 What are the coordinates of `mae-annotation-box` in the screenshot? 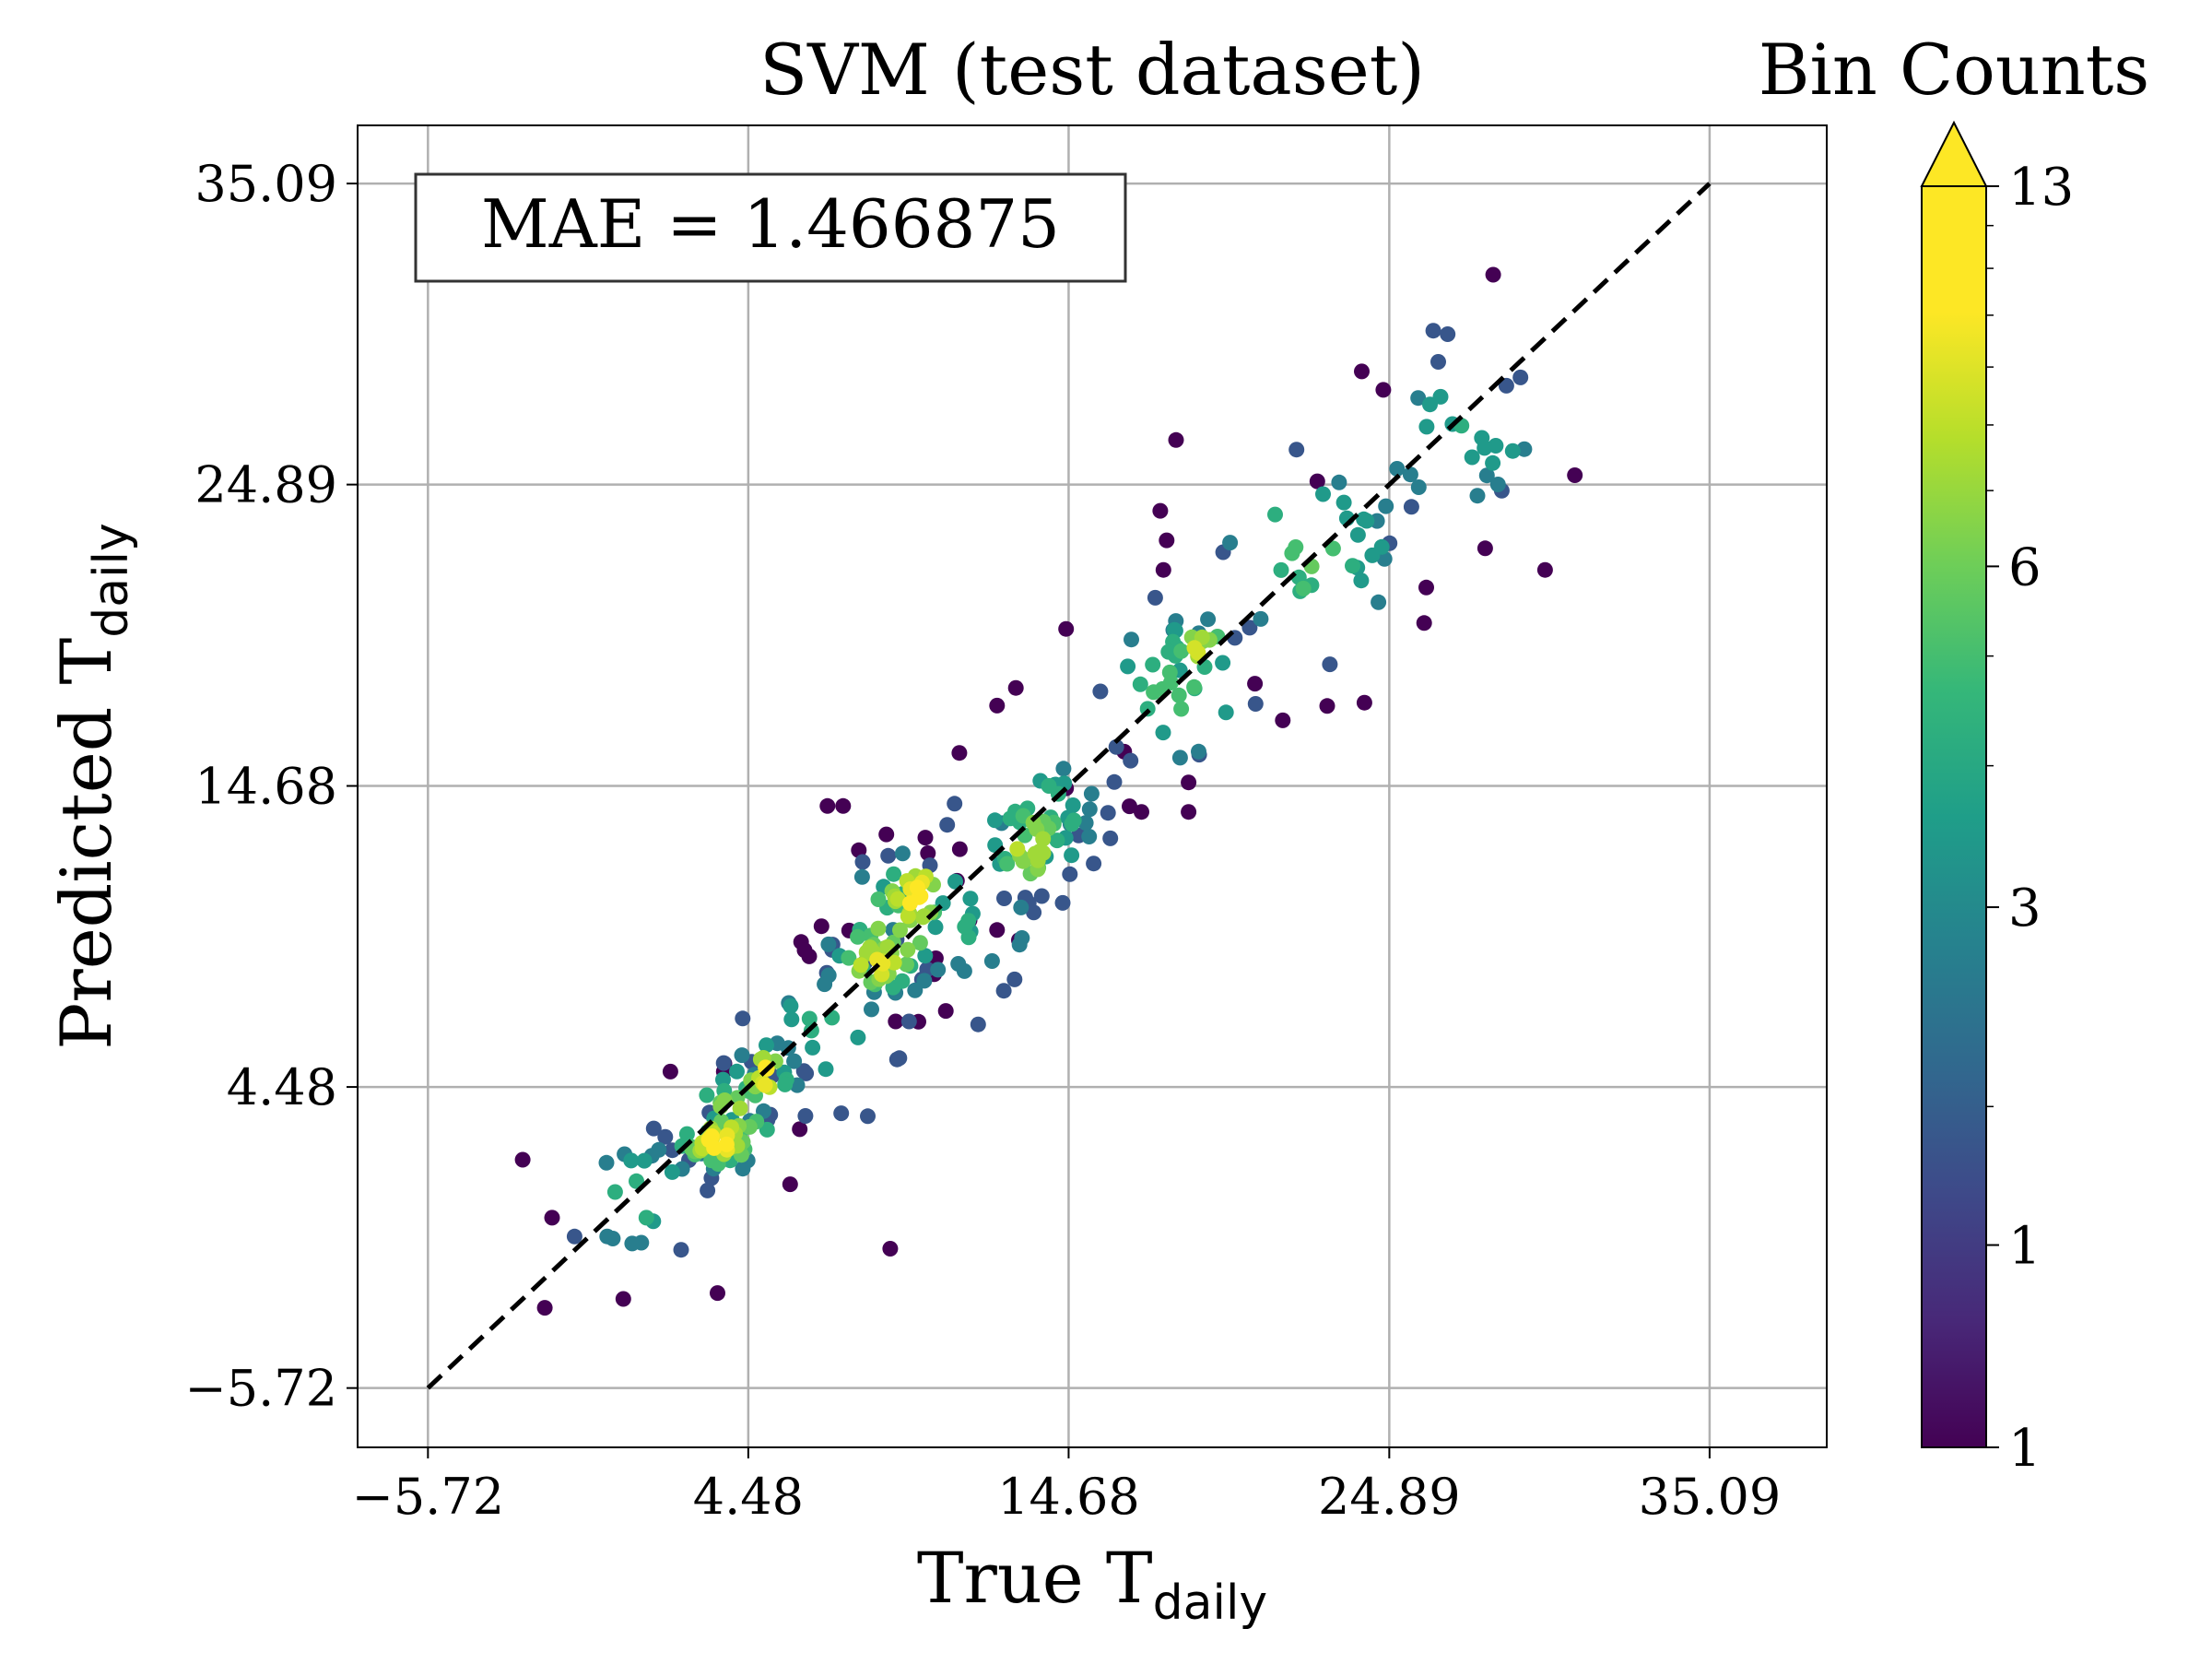 It's located at (770, 227).